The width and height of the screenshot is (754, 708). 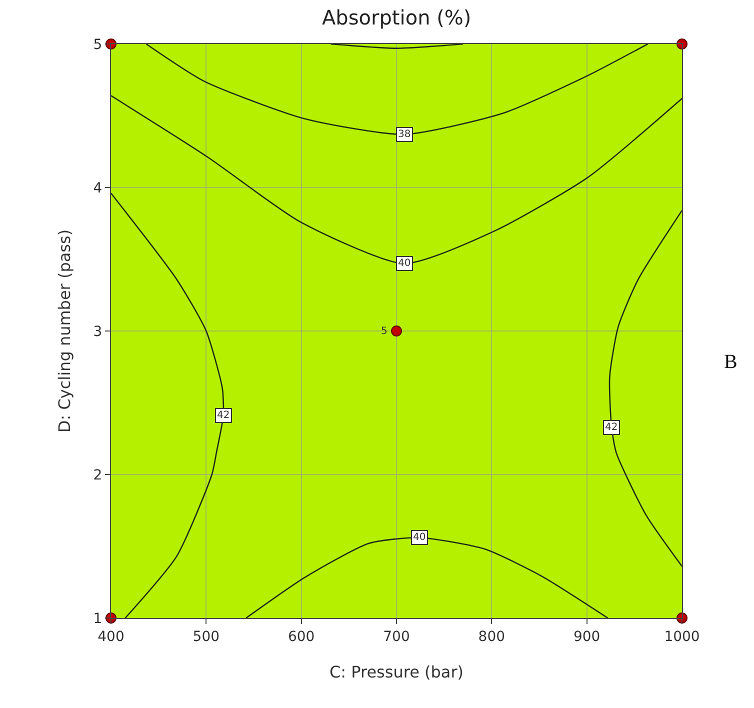 What do you see at coordinates (301, 636) in the screenshot?
I see `x-tick-label: 600` at bounding box center [301, 636].